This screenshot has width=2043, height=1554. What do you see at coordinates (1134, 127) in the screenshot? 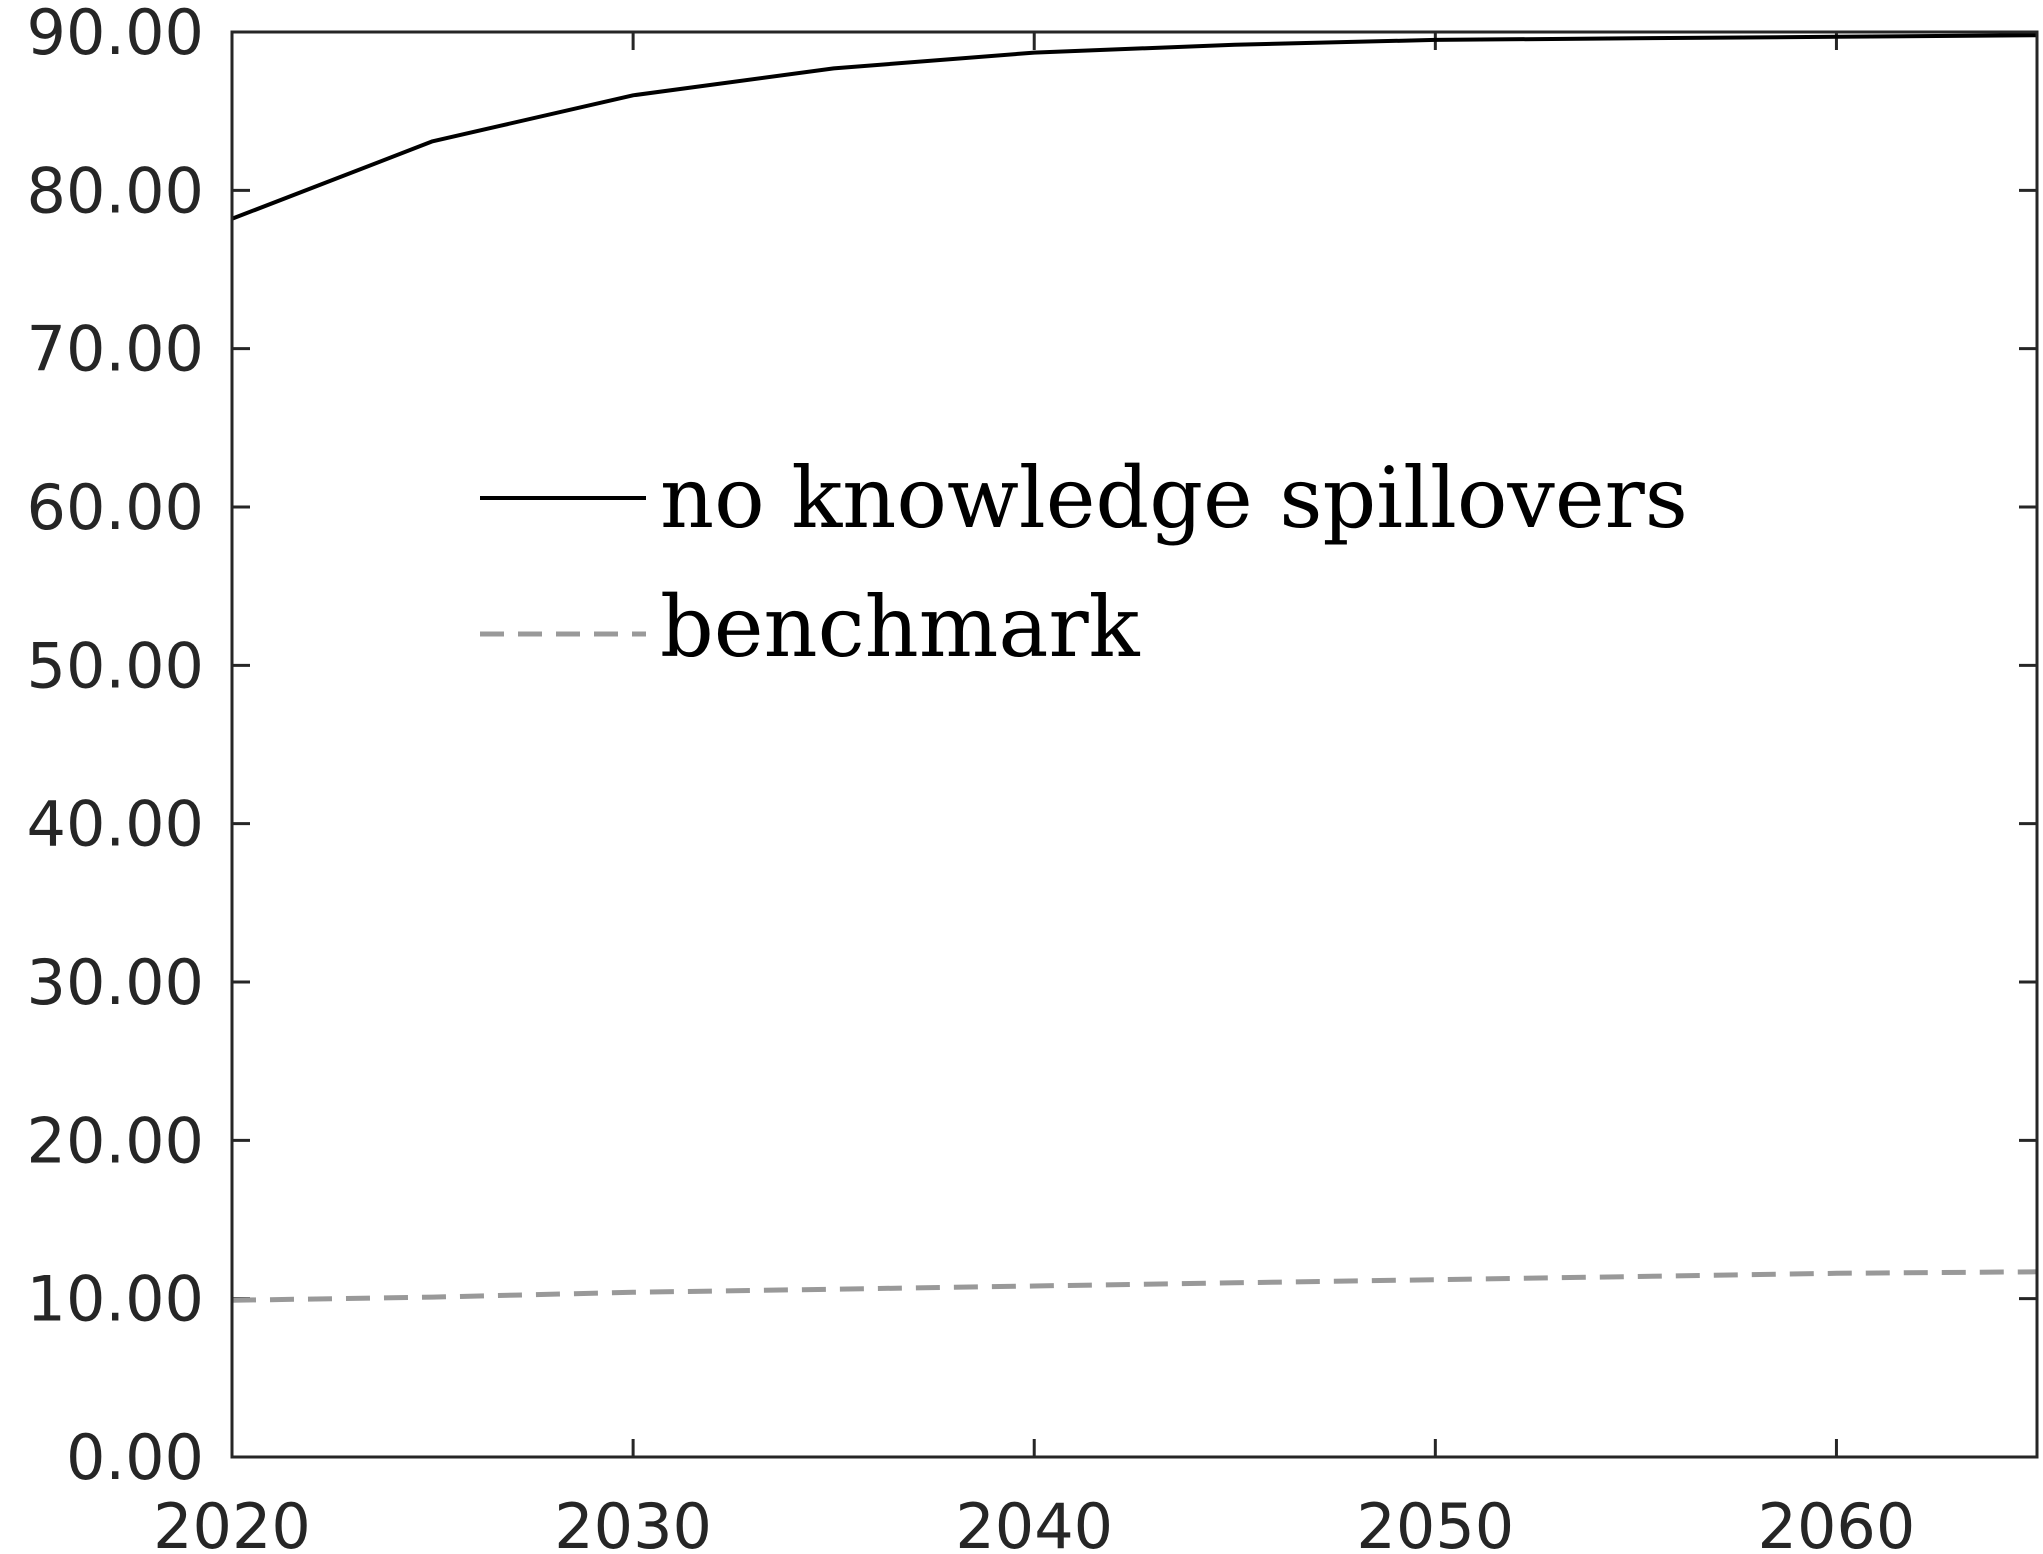
I see `series-line-no-knowledge-spillovers` at bounding box center [1134, 127].